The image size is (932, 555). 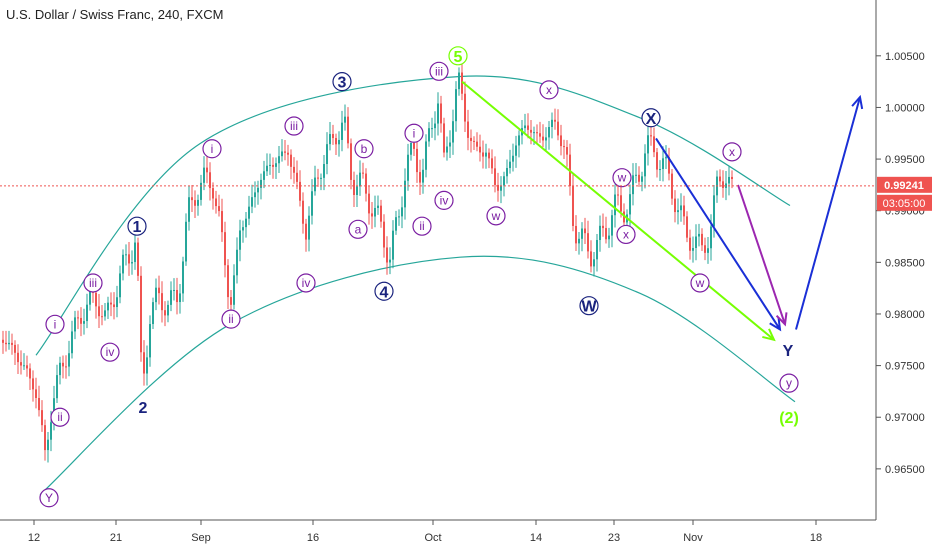 What do you see at coordinates (651, 119) in the screenshot?
I see `wave-label: X` at bounding box center [651, 119].